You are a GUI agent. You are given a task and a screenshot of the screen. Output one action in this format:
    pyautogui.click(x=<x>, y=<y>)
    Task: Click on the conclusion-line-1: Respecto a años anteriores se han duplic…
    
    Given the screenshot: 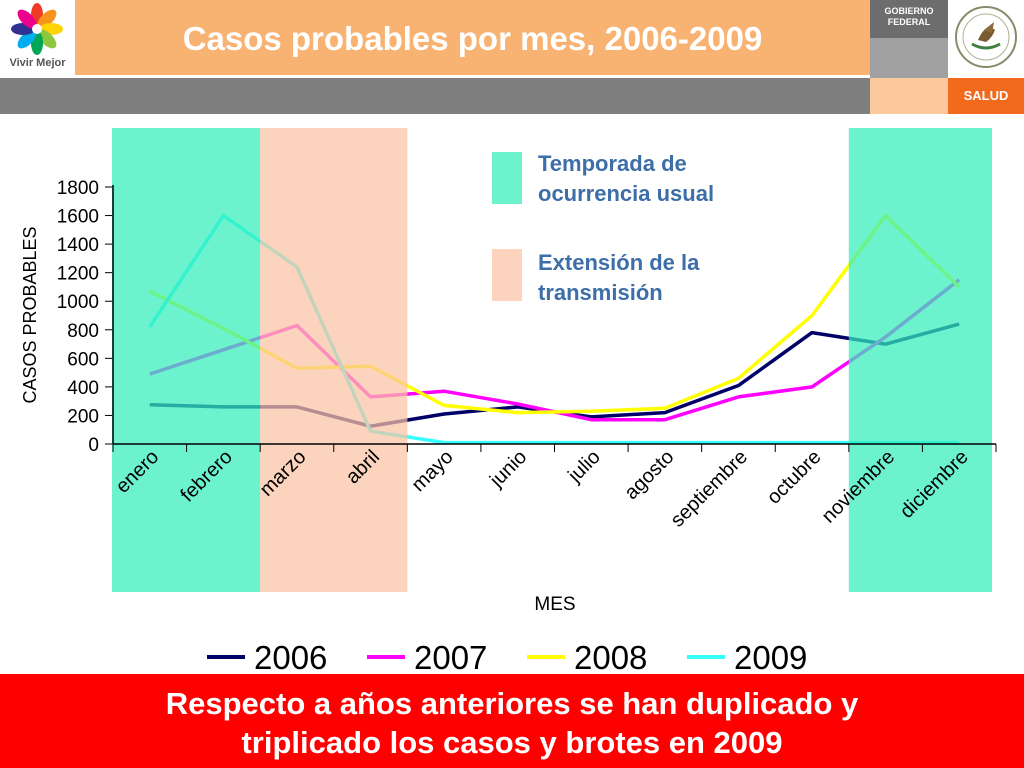 What is the action you would take?
    pyautogui.click(x=512, y=703)
    